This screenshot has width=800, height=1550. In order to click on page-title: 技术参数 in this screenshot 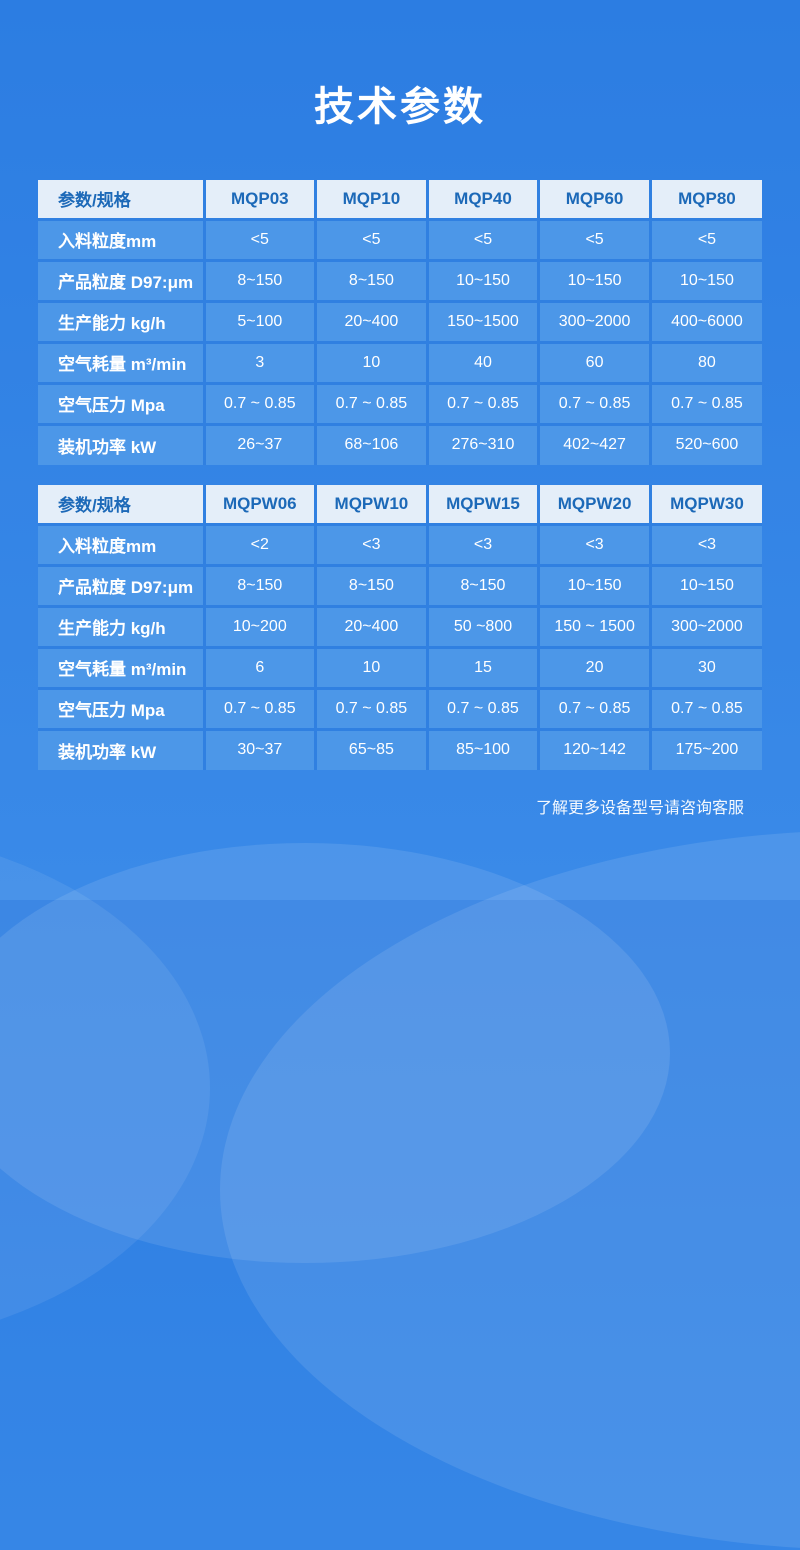, I will do `click(400, 107)`.